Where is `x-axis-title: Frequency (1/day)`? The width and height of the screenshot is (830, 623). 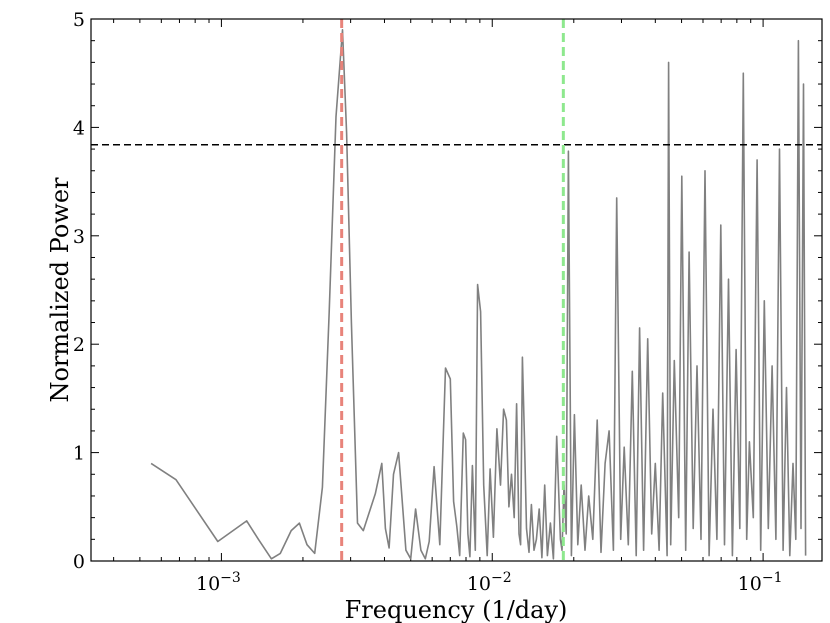
x-axis-title: Frequency (1/day) is located at coordinates (456, 609).